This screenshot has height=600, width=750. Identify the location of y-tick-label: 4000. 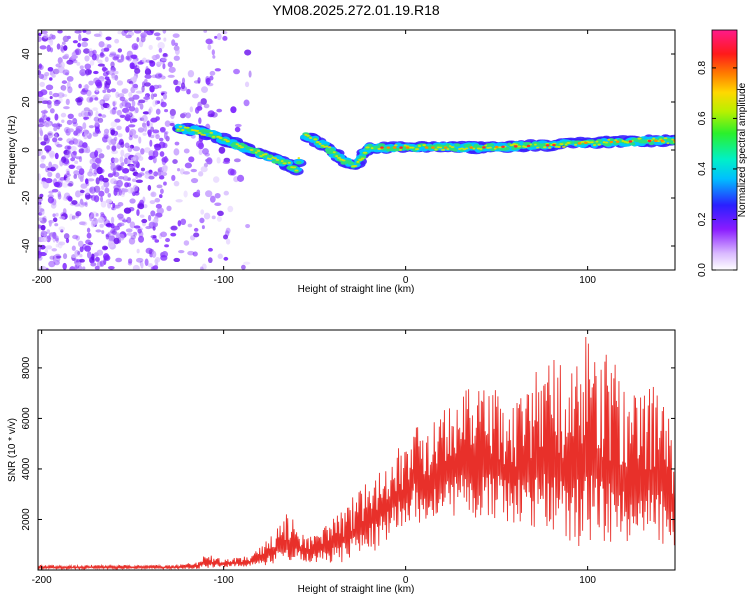
(26, 468).